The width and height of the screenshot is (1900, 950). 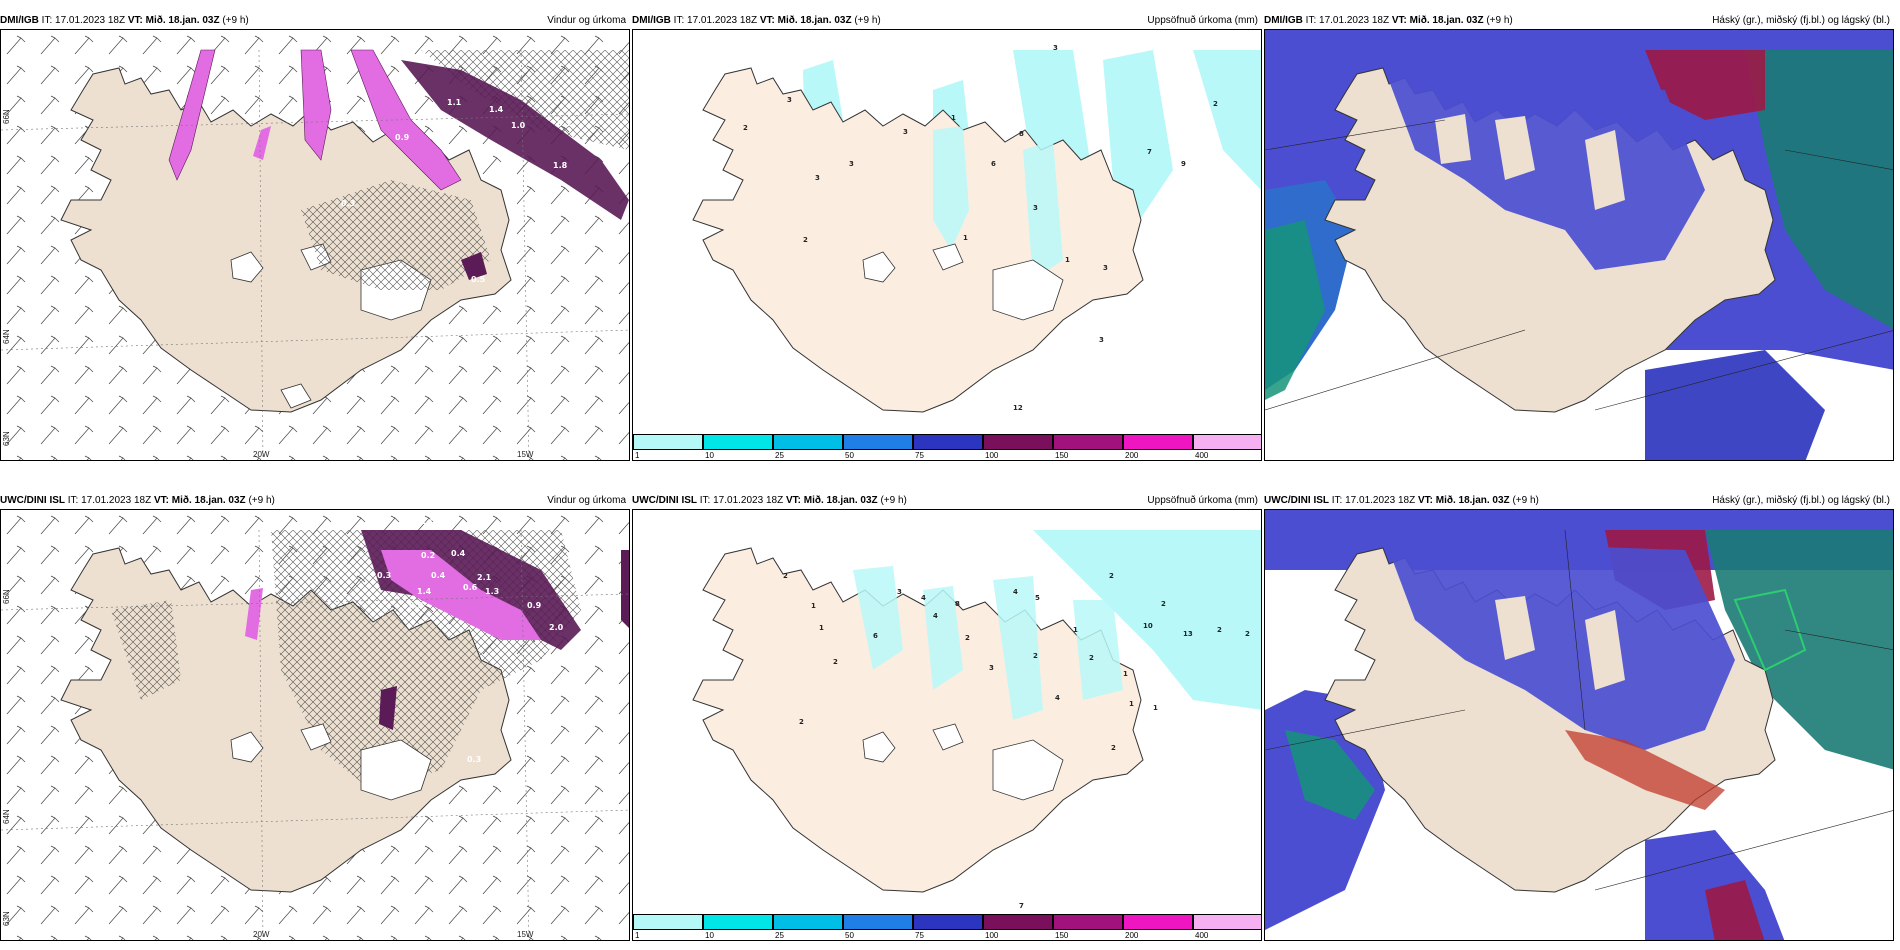 I want to click on accum-value: 7, so click(x=1149, y=152).